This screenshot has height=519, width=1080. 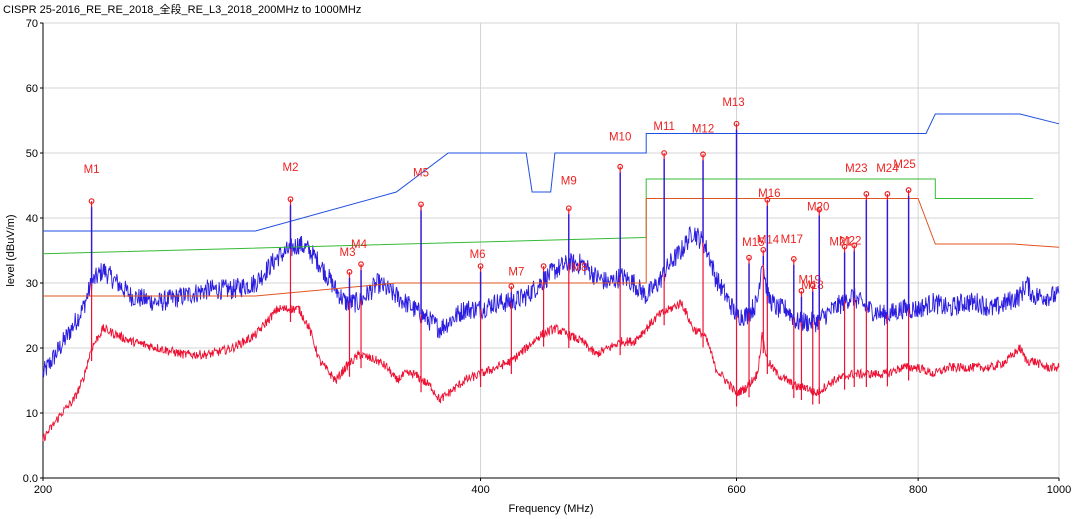 What do you see at coordinates (32, 284) in the screenshot?
I see `y-tick-label: 30` at bounding box center [32, 284].